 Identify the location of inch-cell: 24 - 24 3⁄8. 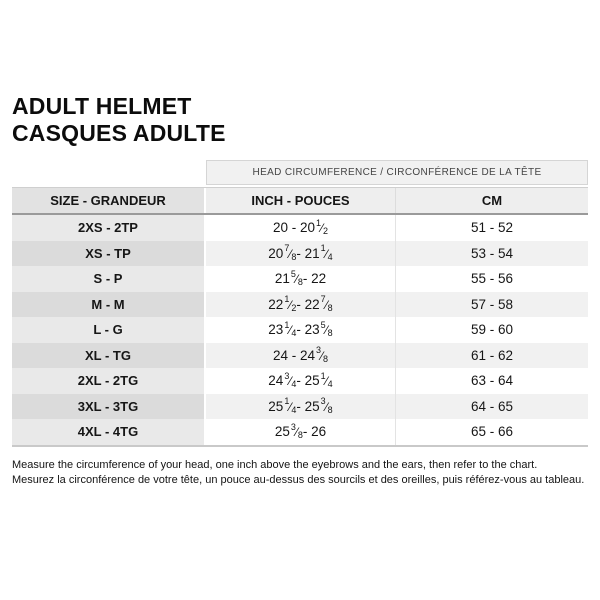
(301, 355).